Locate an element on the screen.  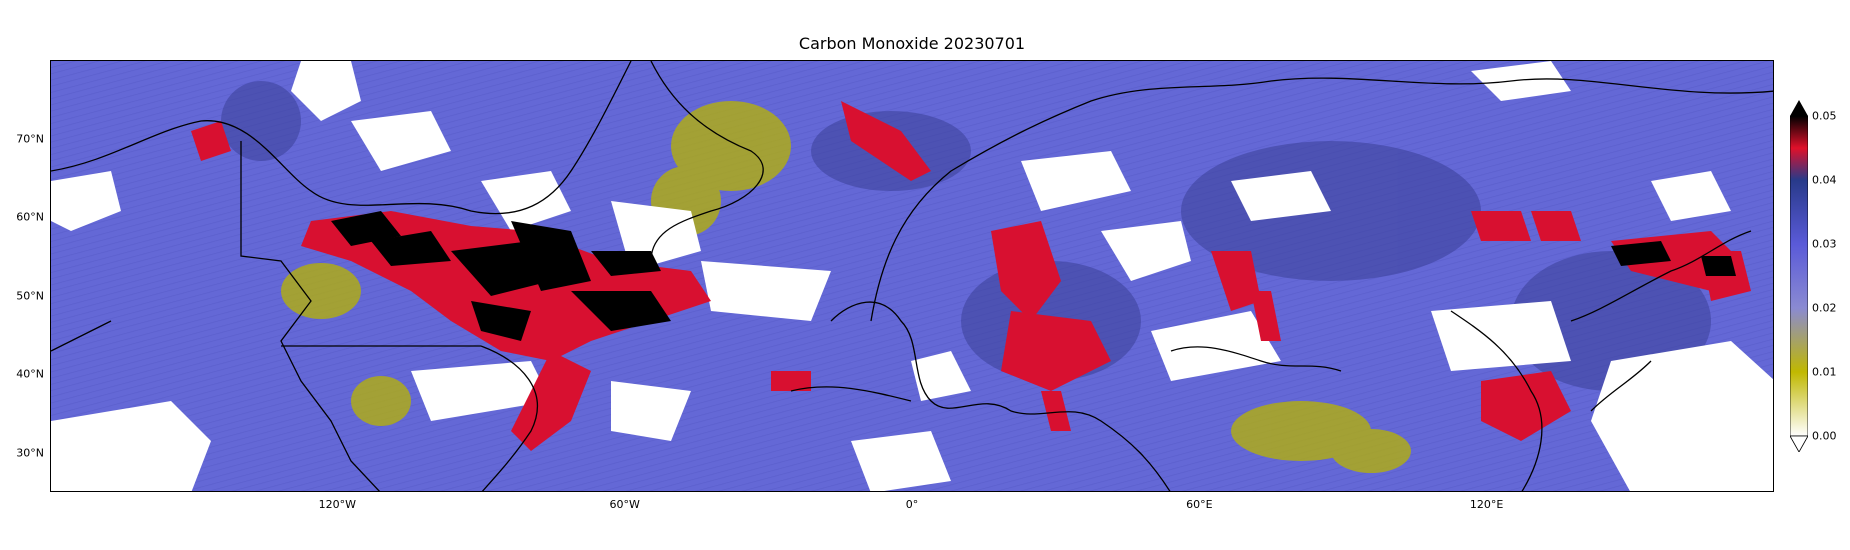
lon-tick-label: 60°E is located at coordinates (1199, 504).